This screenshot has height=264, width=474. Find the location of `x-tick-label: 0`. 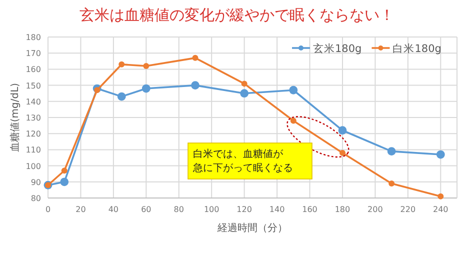

x-tick-label: 0 is located at coordinates (48, 209).